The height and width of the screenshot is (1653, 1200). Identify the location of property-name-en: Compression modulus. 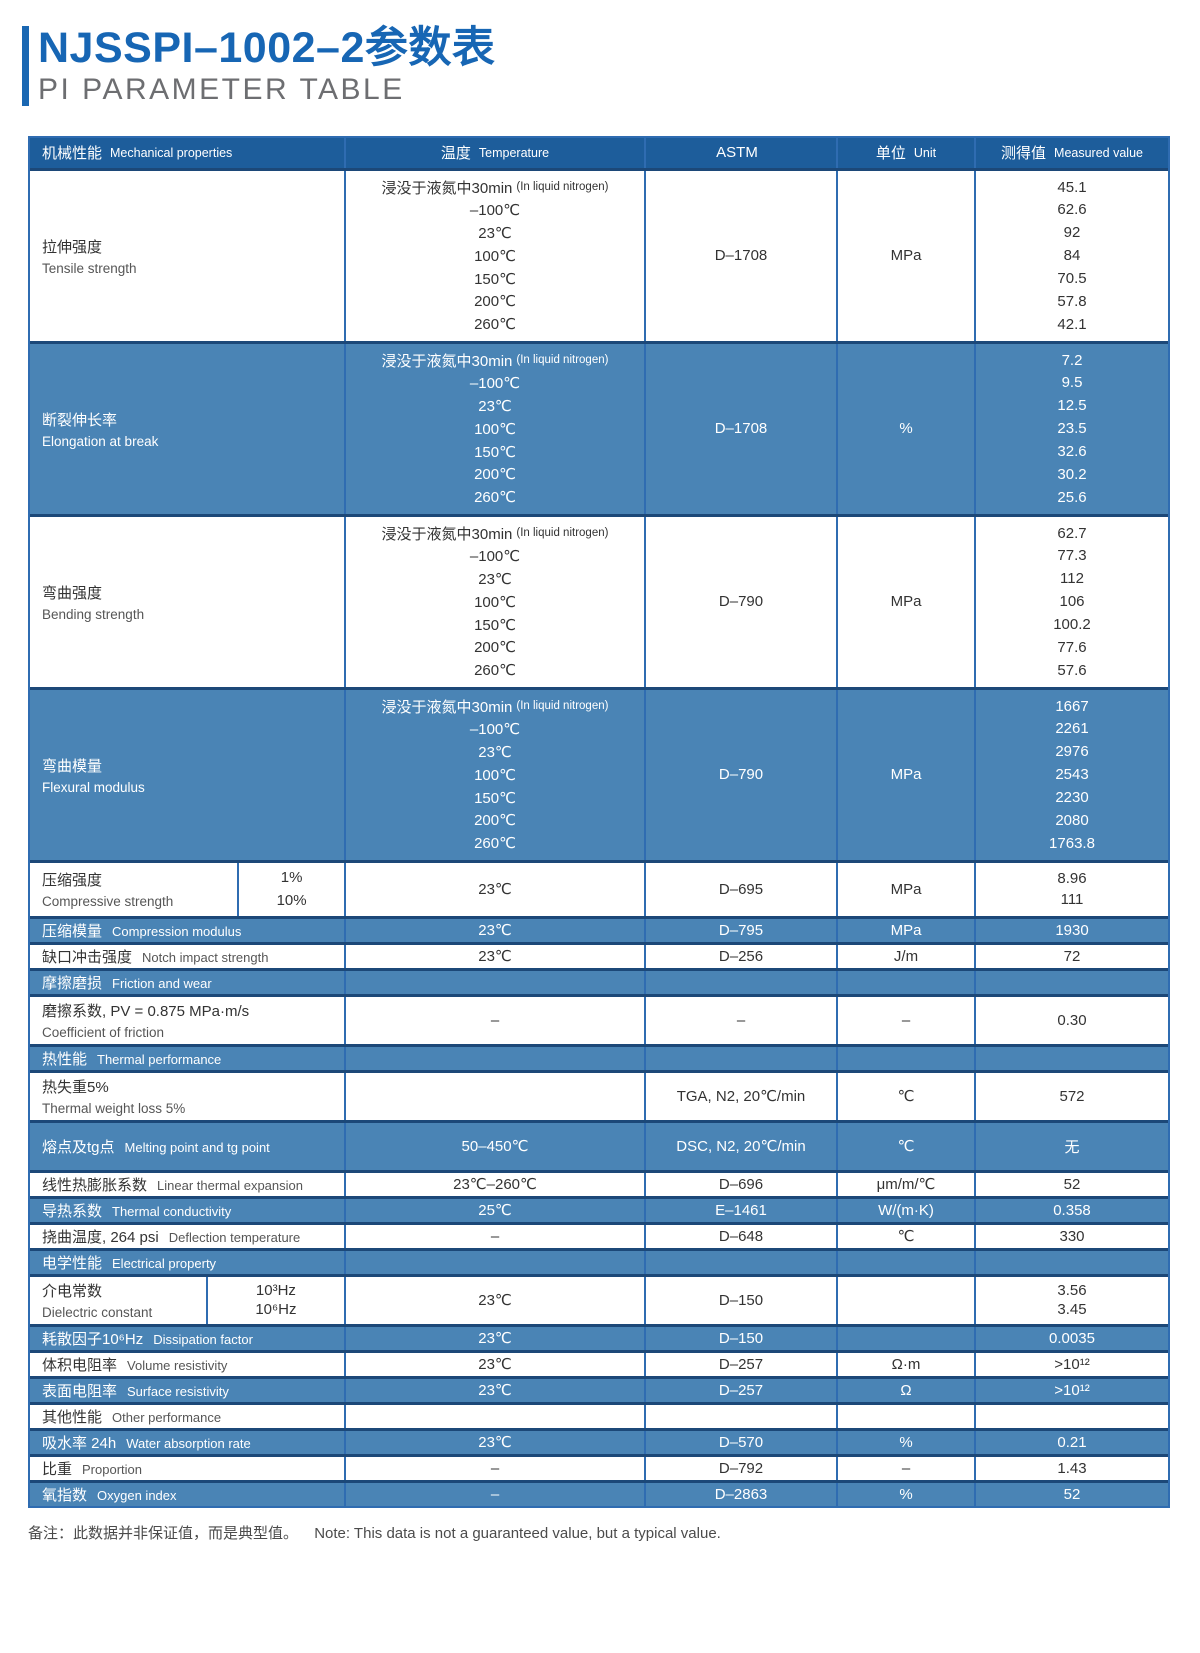
(177, 931).